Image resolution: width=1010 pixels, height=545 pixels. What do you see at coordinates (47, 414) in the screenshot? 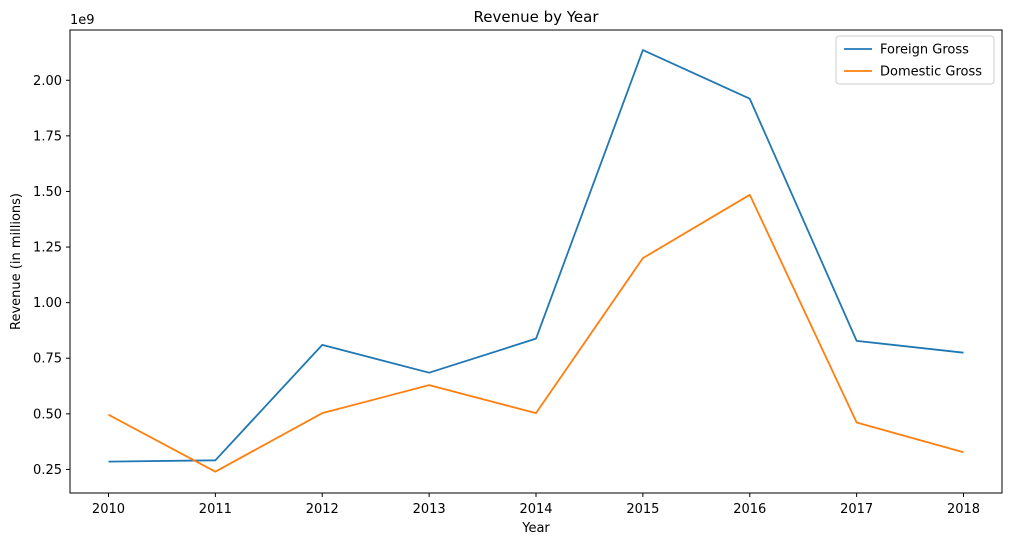
I see `y-tick-label: 0.50` at bounding box center [47, 414].